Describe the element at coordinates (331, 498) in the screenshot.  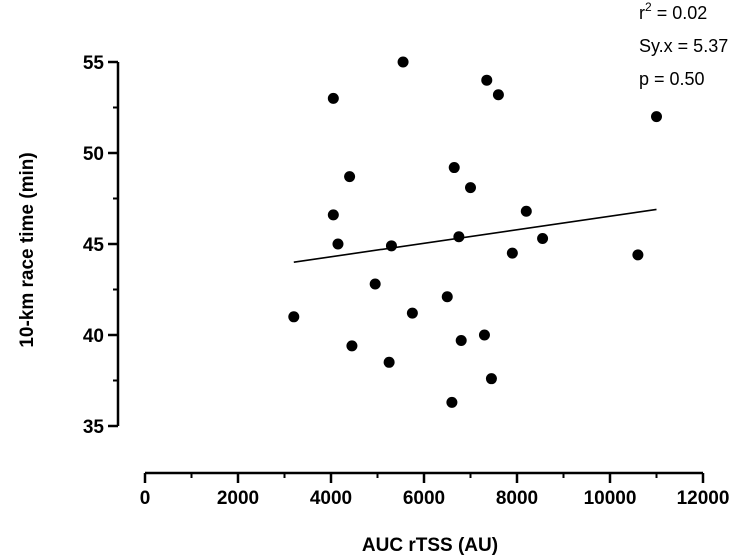
I see `x-tick-label: 4000` at that location.